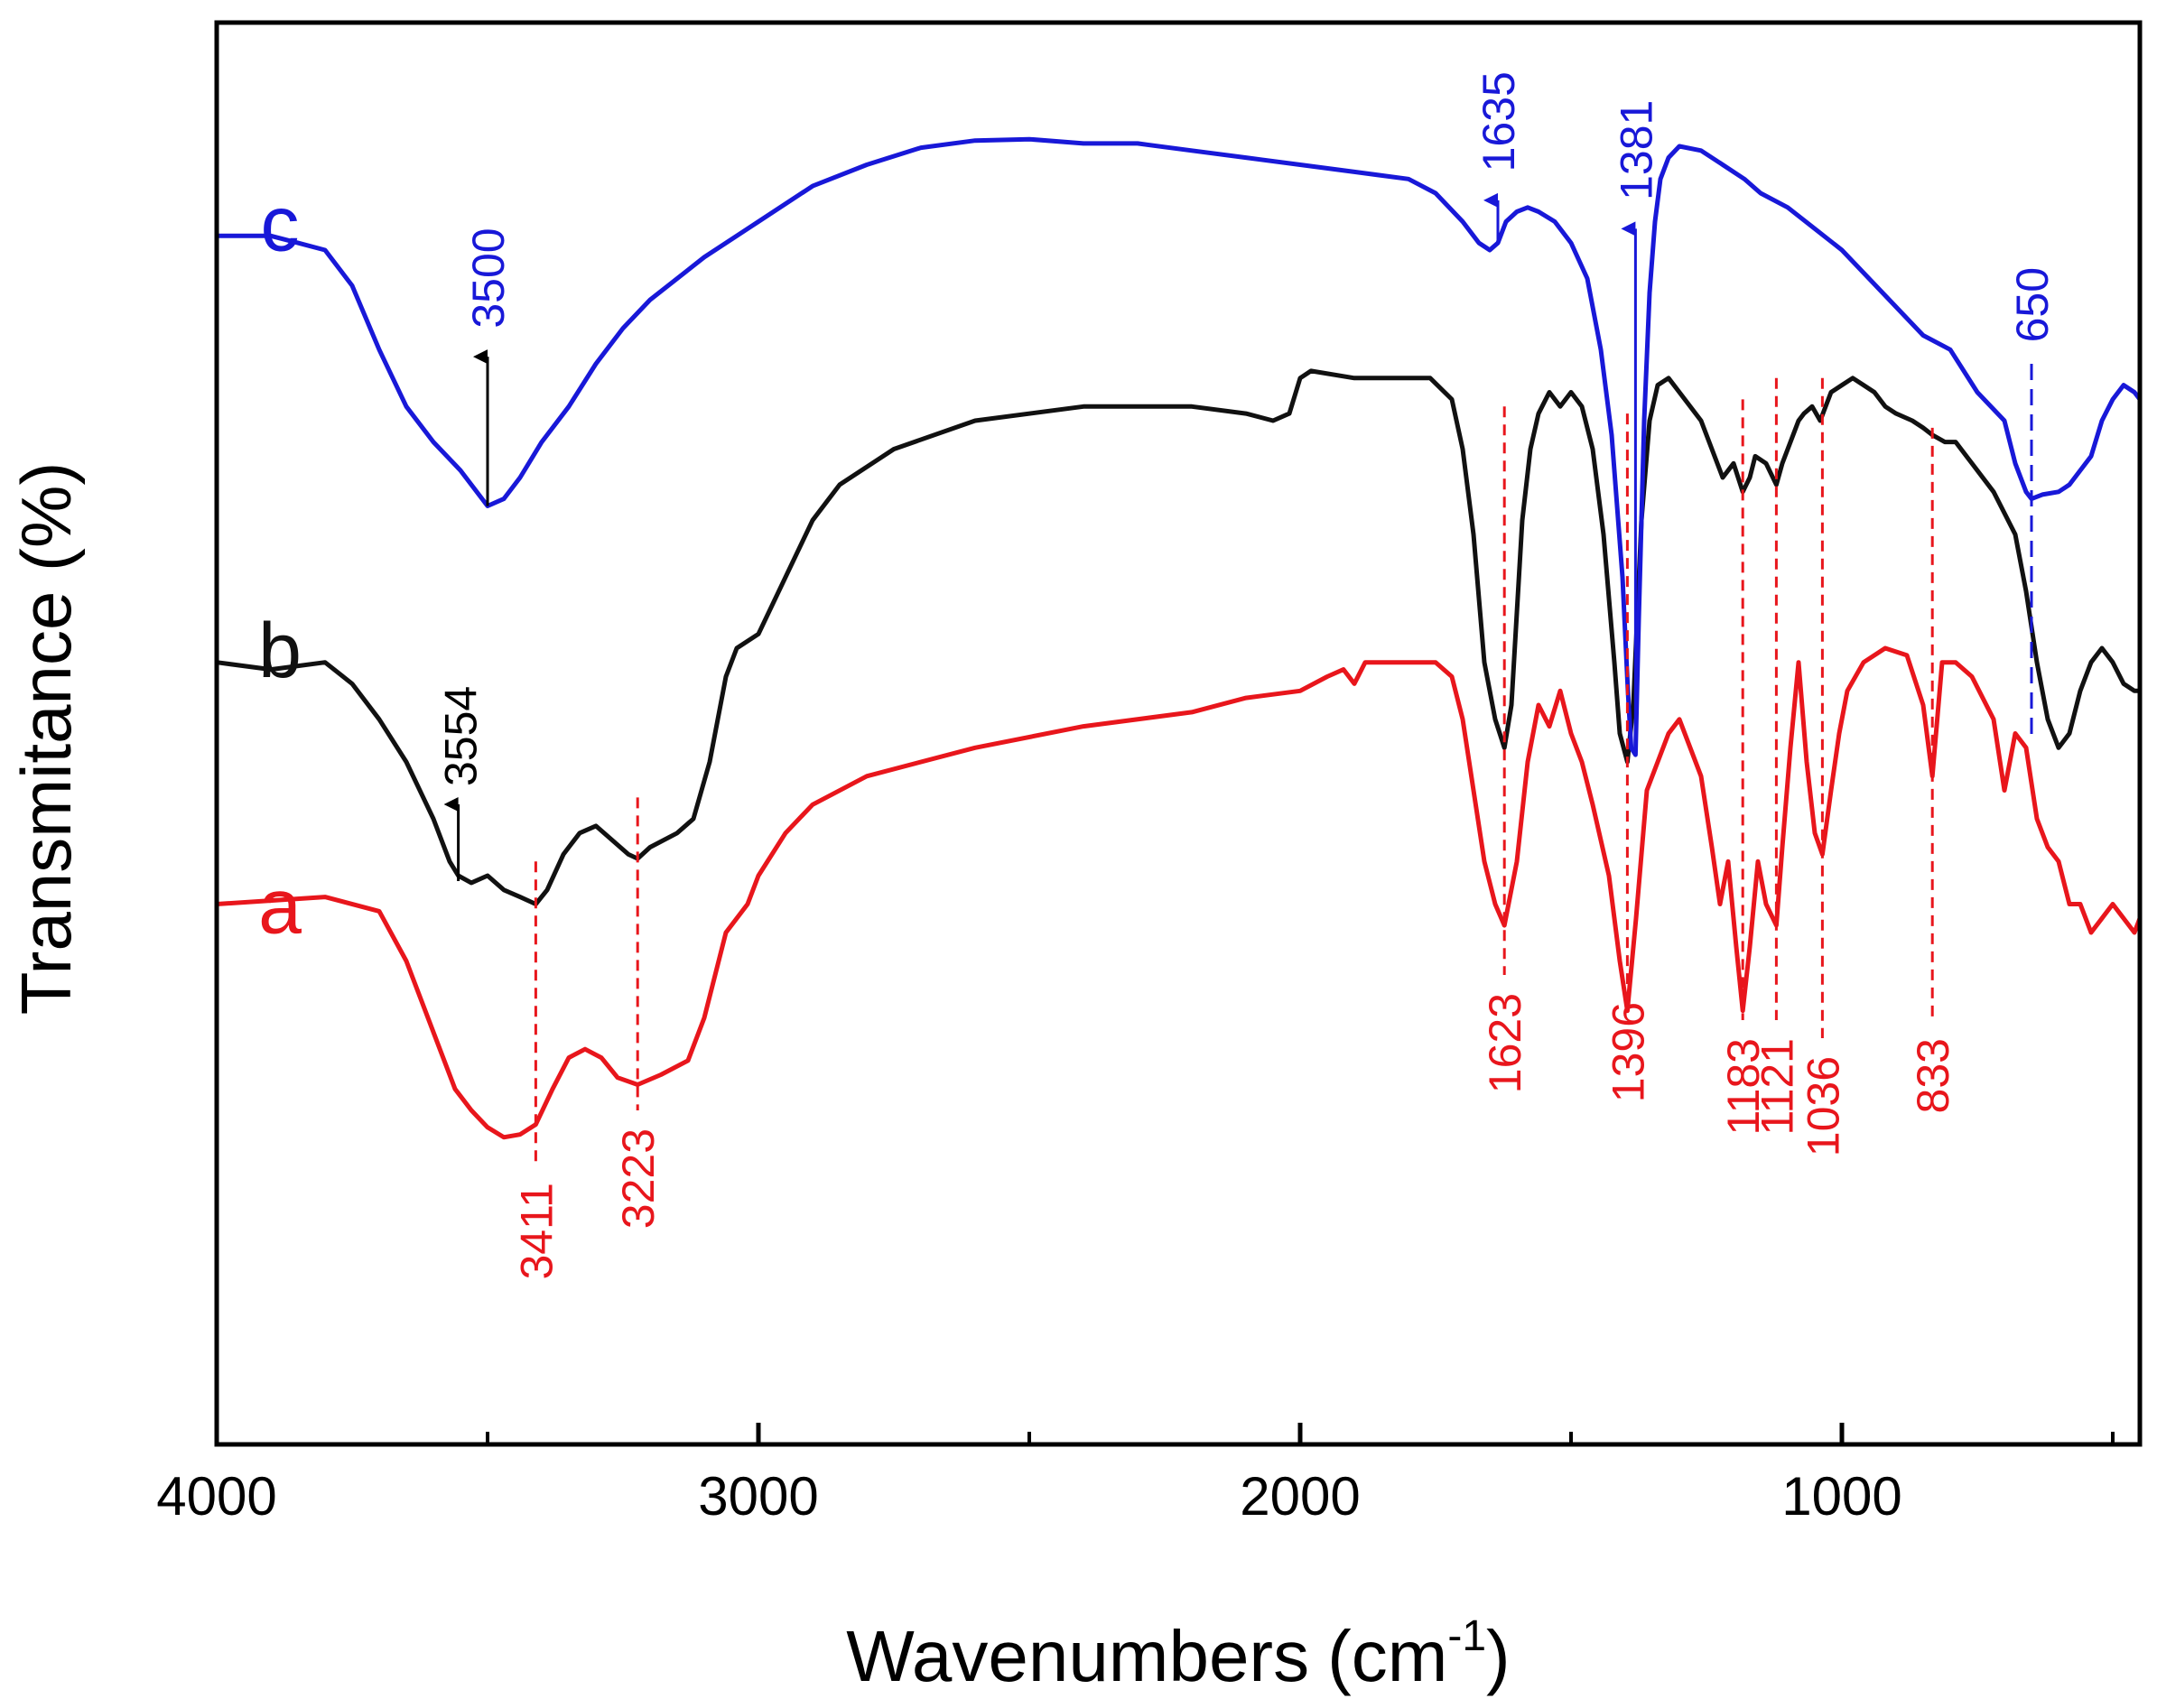 This screenshot has height=1708, width=2157. I want to click on x-axis-unit: cm, so click(1400, 1656).